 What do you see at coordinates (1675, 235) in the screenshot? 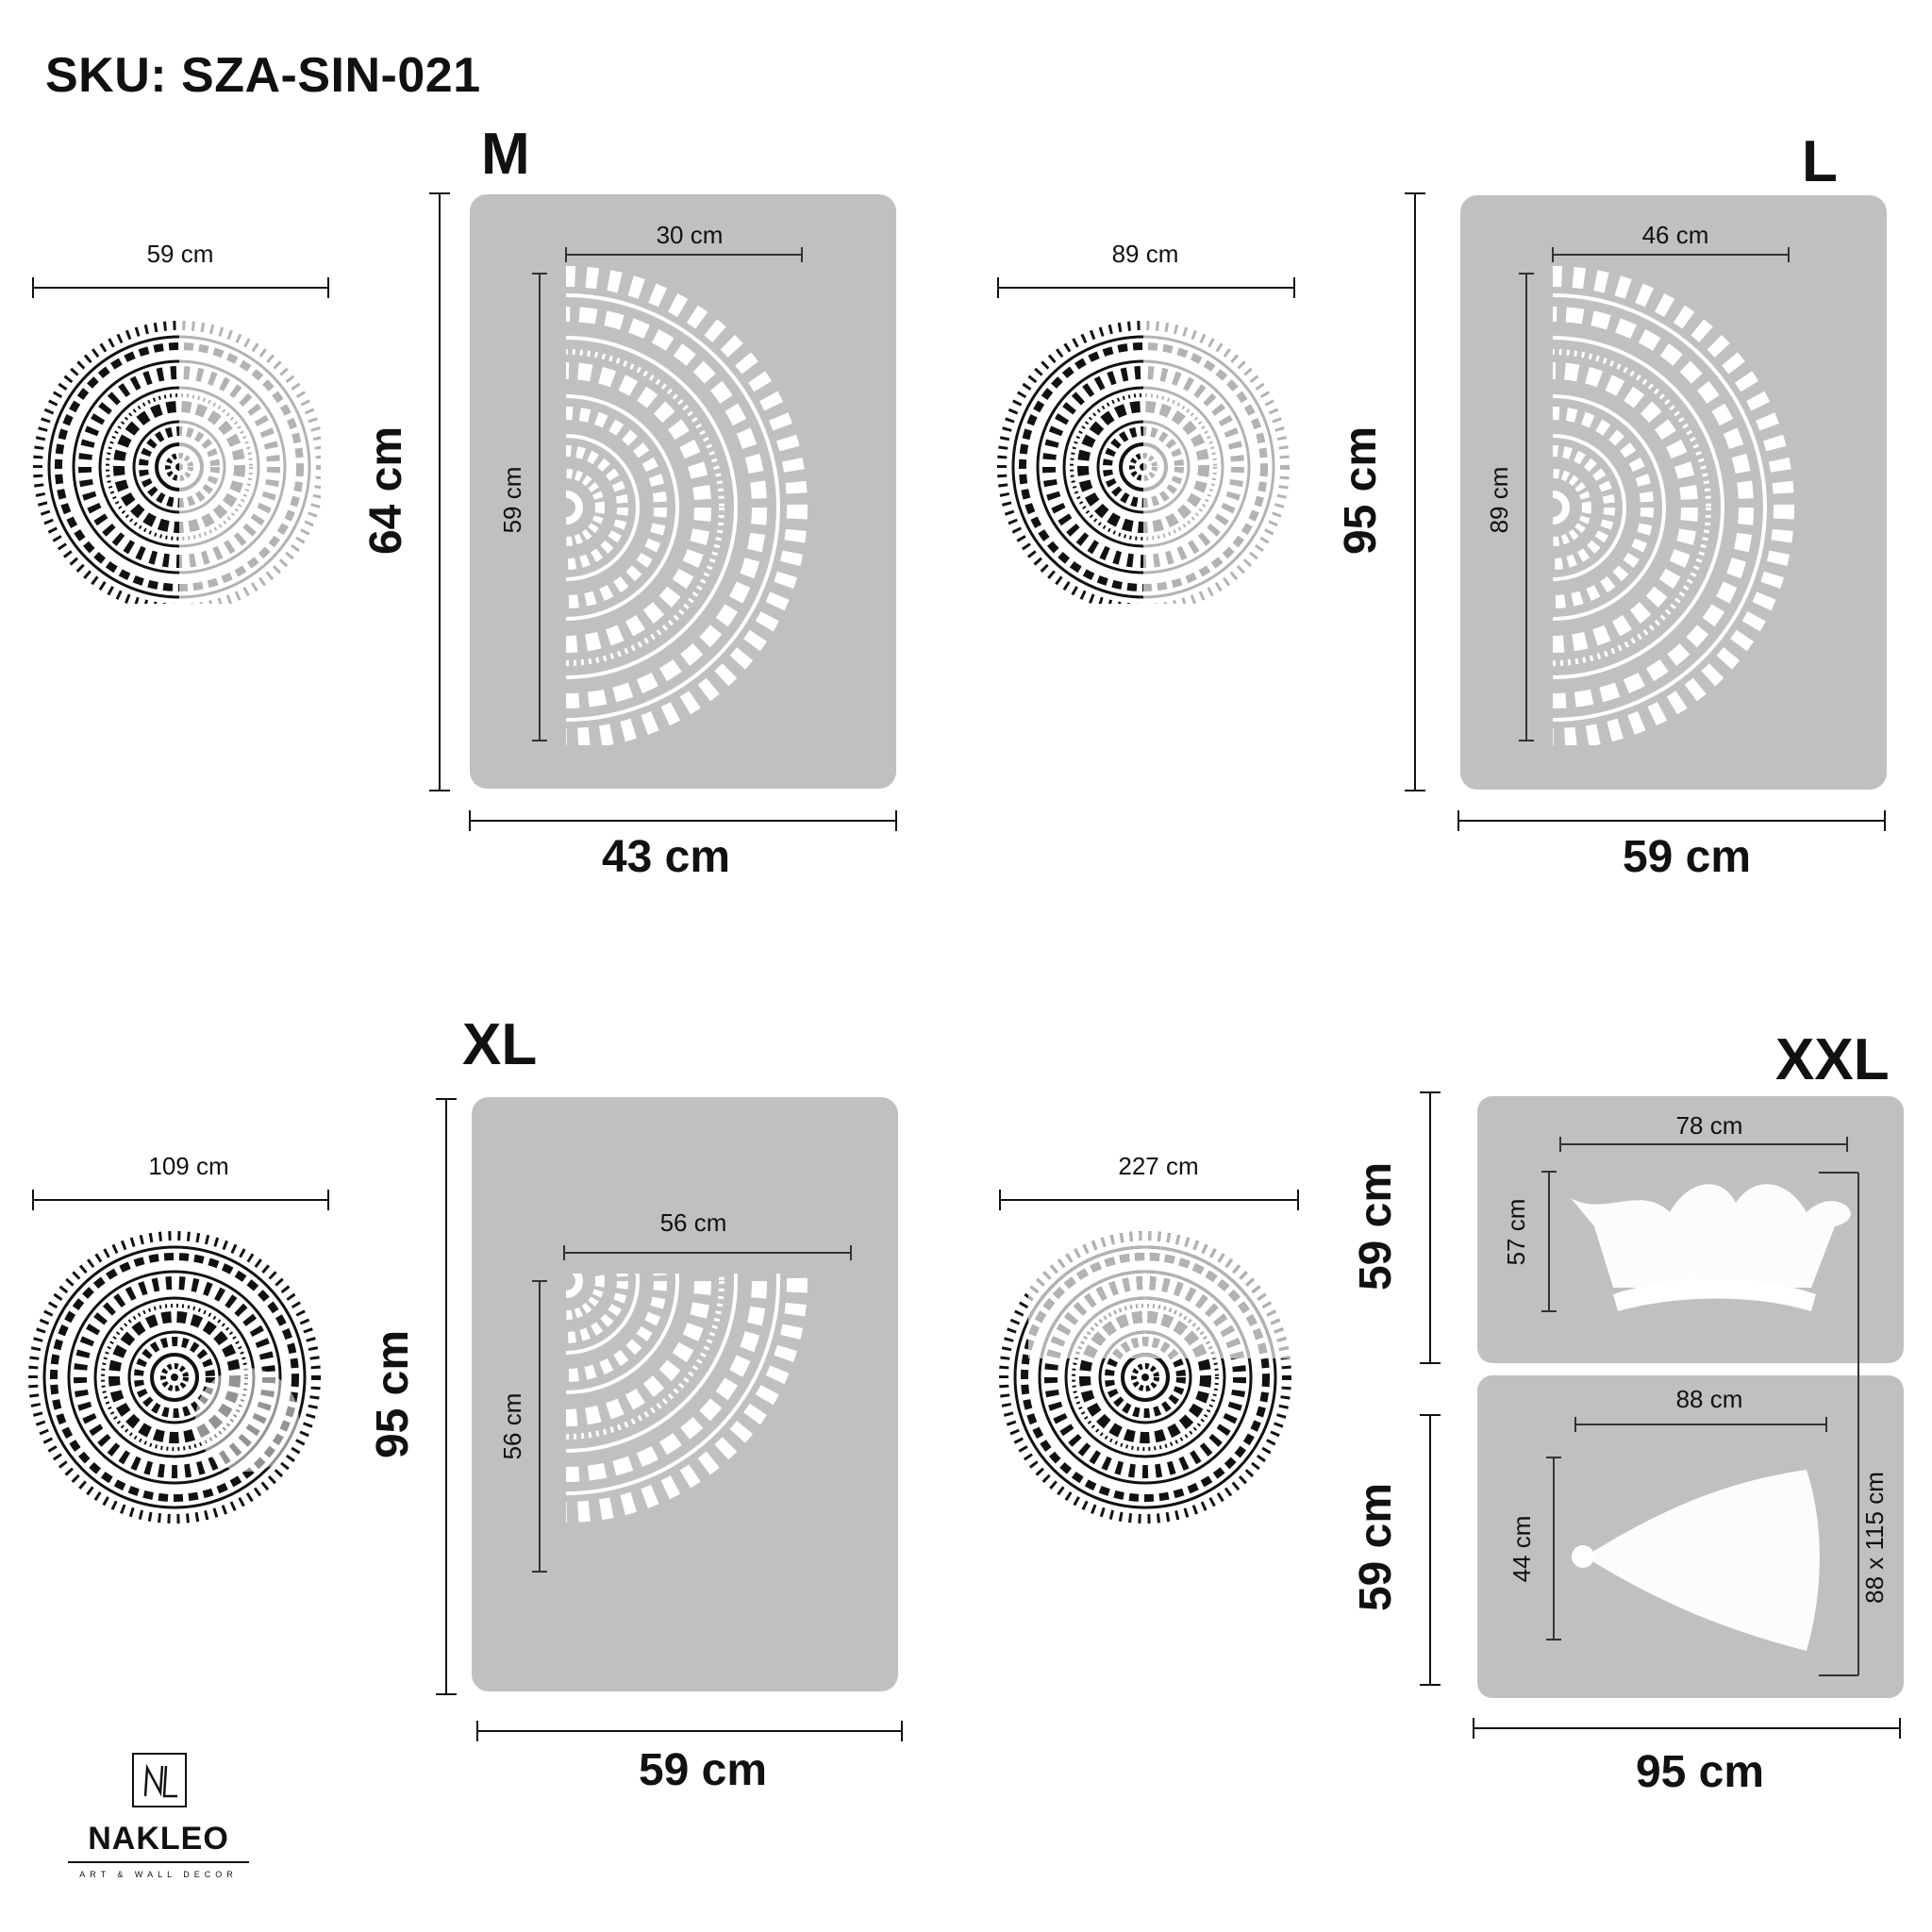
I see `l-pattern-width-text: 46 cm` at bounding box center [1675, 235].